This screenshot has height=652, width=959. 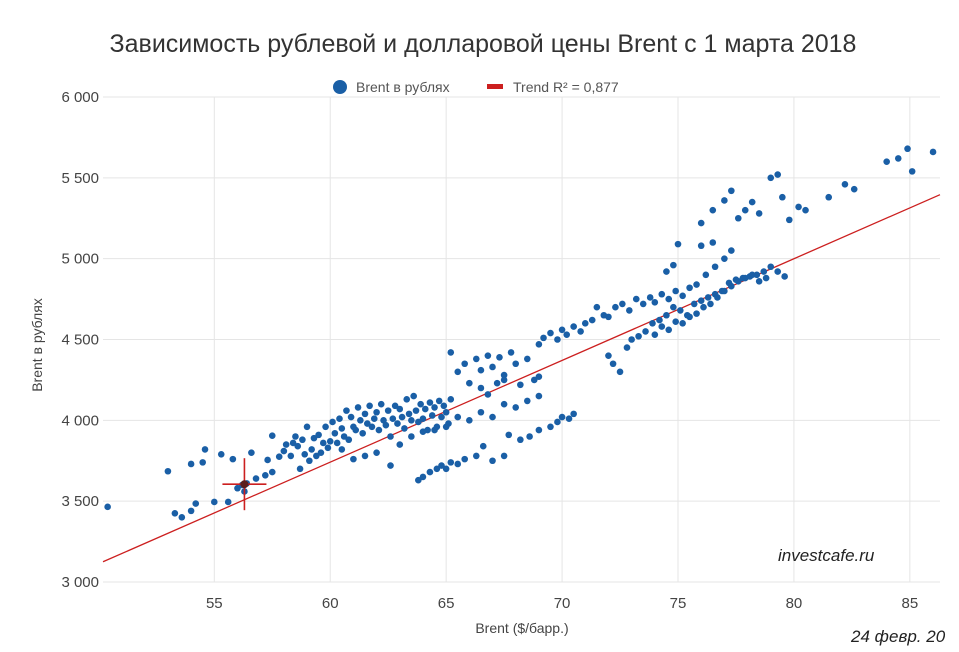 What do you see at coordinates (898, 636) in the screenshot?
I see `date-stamp: 24 февр. 20` at bounding box center [898, 636].